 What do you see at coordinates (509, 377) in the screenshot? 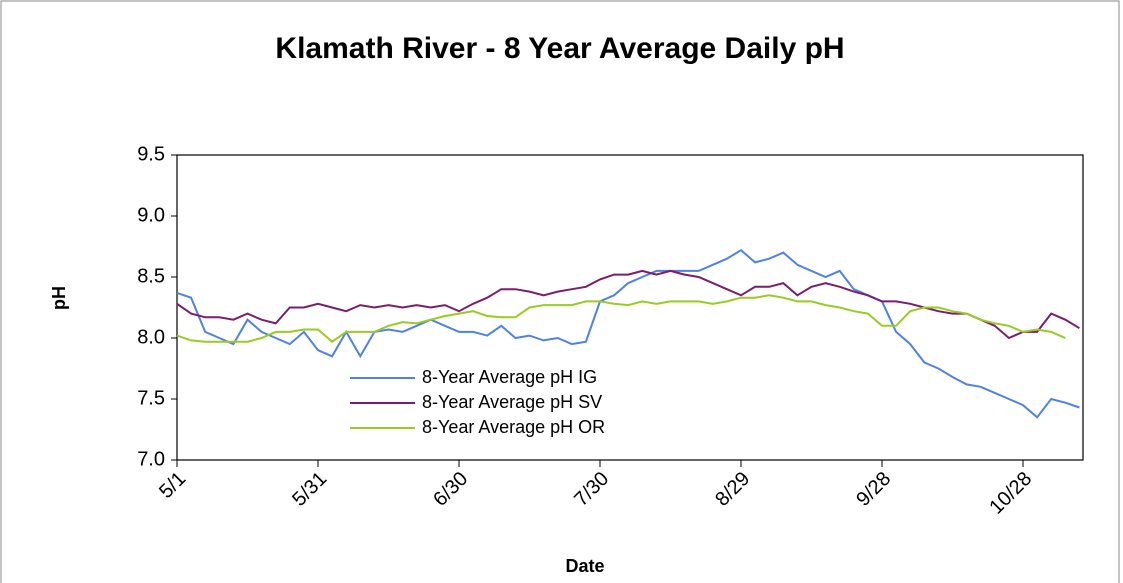
I see `legend-label: 8-Year Average pH IG` at bounding box center [509, 377].